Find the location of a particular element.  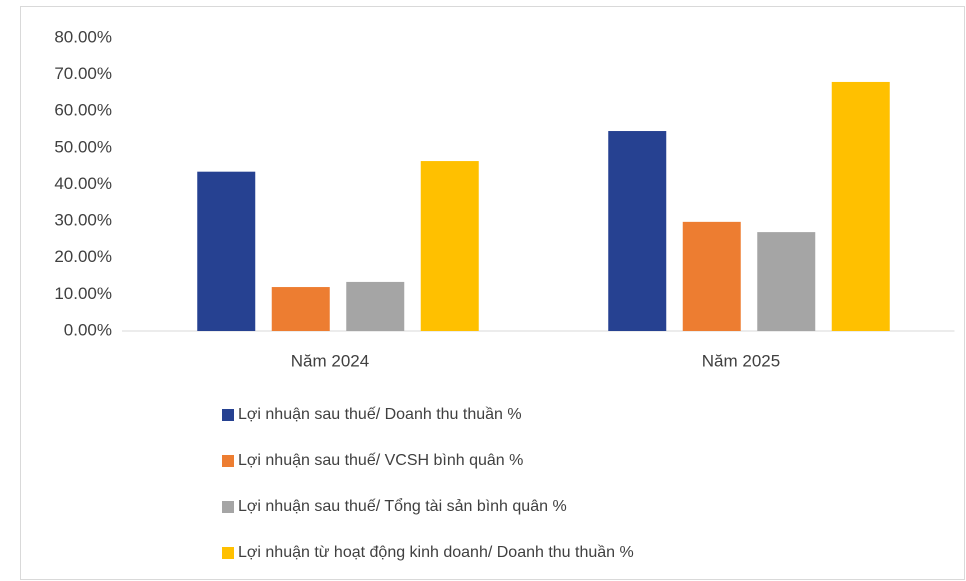

legend-label: Lợi nhuận sau thuế/ Doanh thu thuần % is located at coordinates (380, 414).